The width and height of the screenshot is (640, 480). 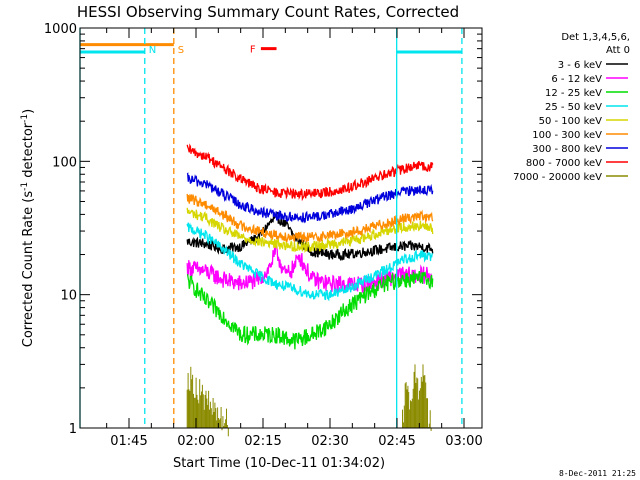 What do you see at coordinates (128, 441) in the screenshot?
I see `x-tick-label: 01:45` at bounding box center [128, 441].